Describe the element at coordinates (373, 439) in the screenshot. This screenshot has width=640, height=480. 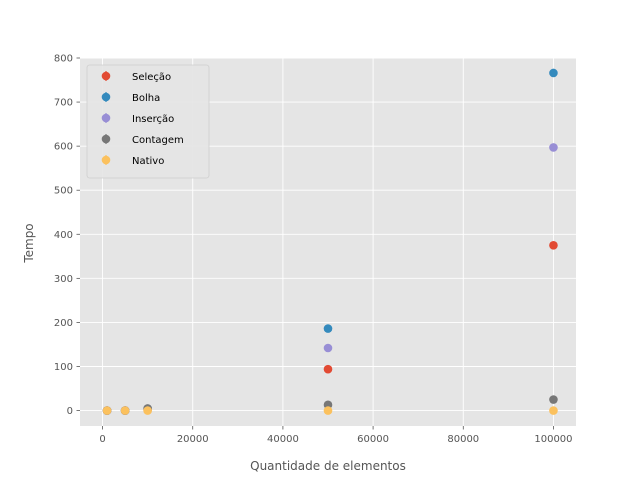
I see `x-tick-label: 60000` at that location.